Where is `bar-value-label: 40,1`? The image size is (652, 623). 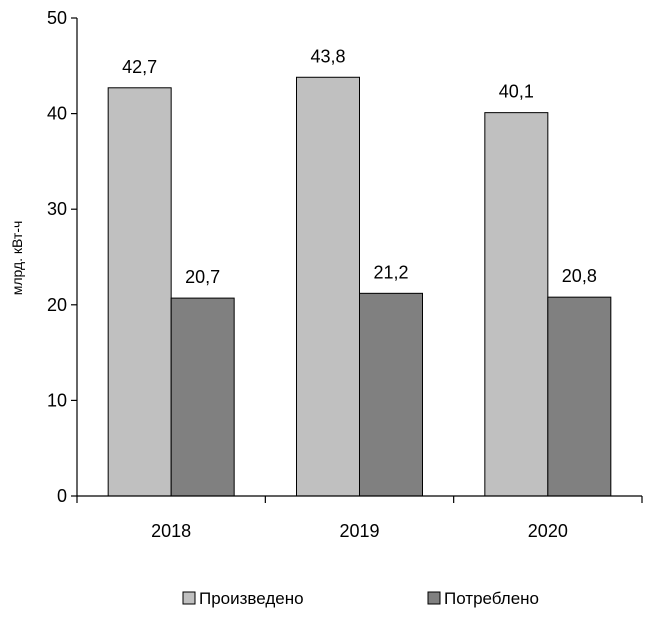 bar-value-label: 40,1 is located at coordinates (516, 92).